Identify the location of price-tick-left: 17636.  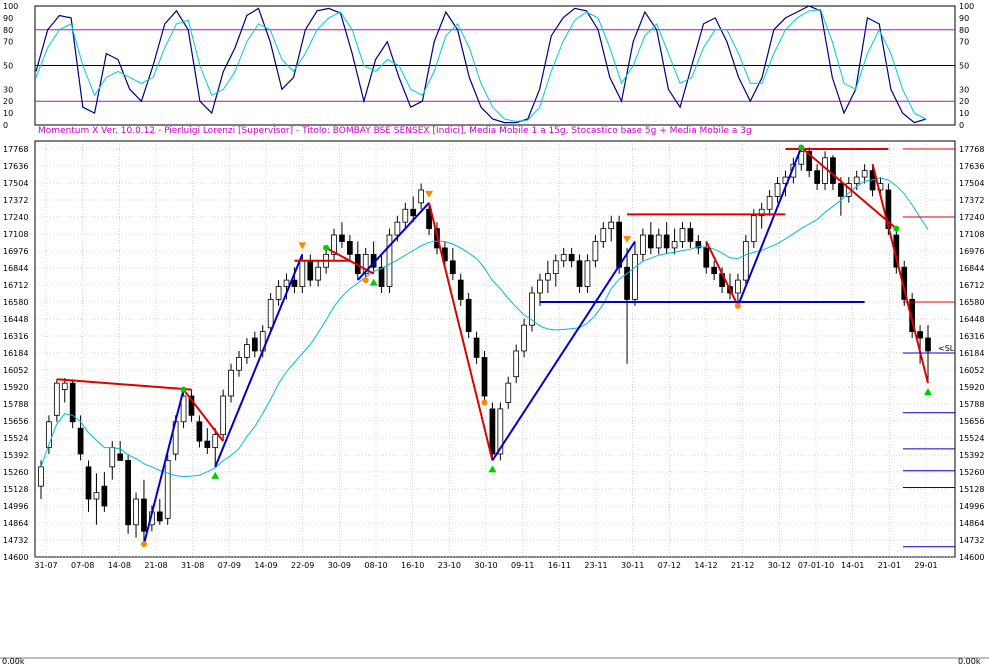
(15, 166).